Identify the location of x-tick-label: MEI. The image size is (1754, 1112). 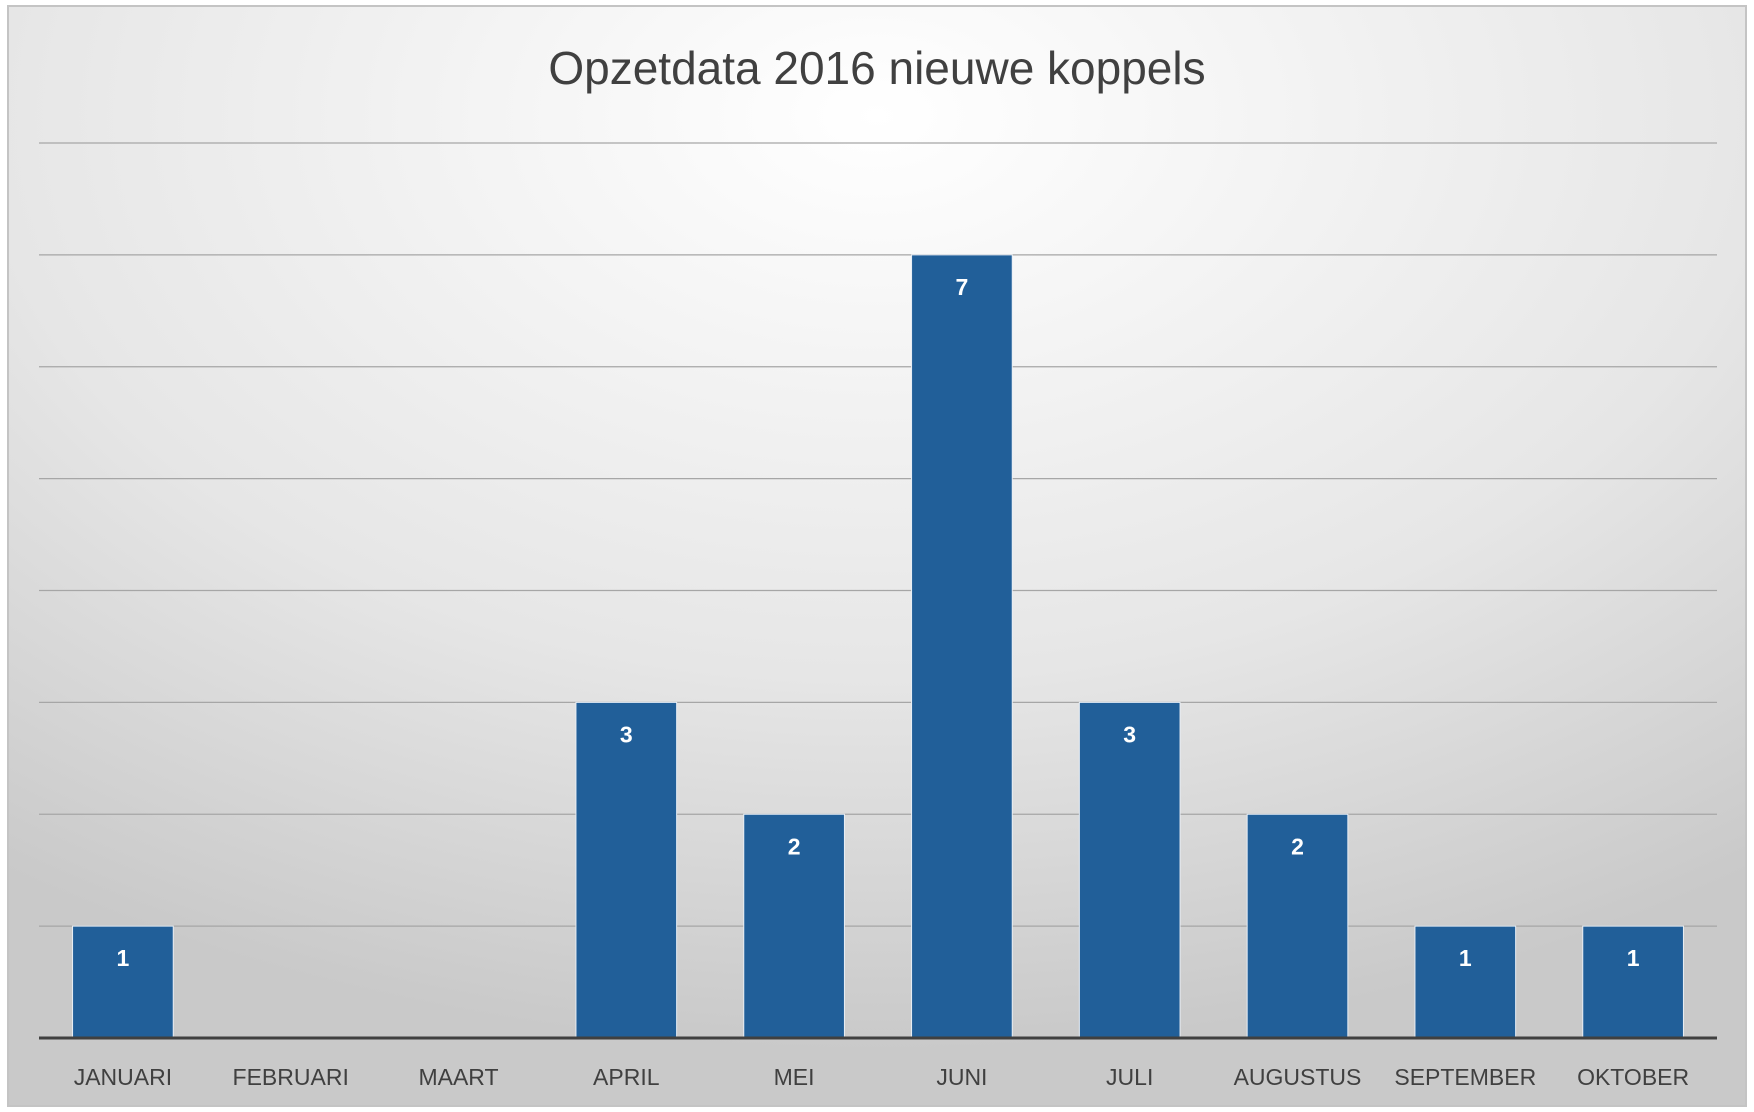
(794, 1077).